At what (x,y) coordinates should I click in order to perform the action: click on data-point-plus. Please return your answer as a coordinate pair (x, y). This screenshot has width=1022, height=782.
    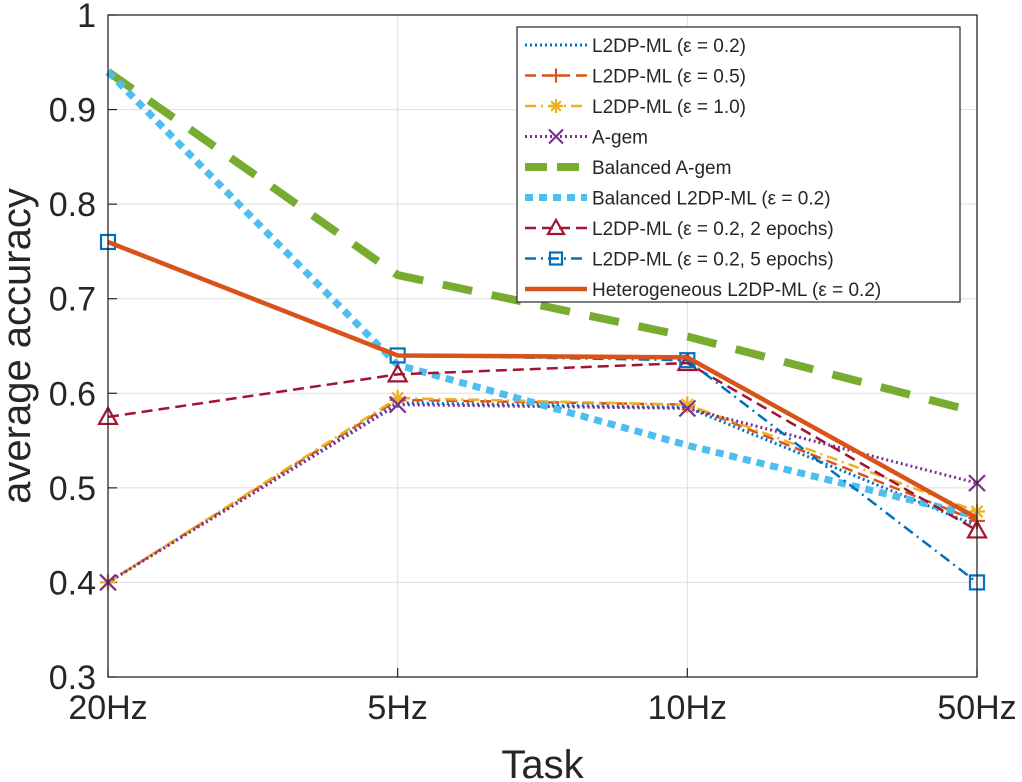
    Looking at the image, I should click on (556, 75).